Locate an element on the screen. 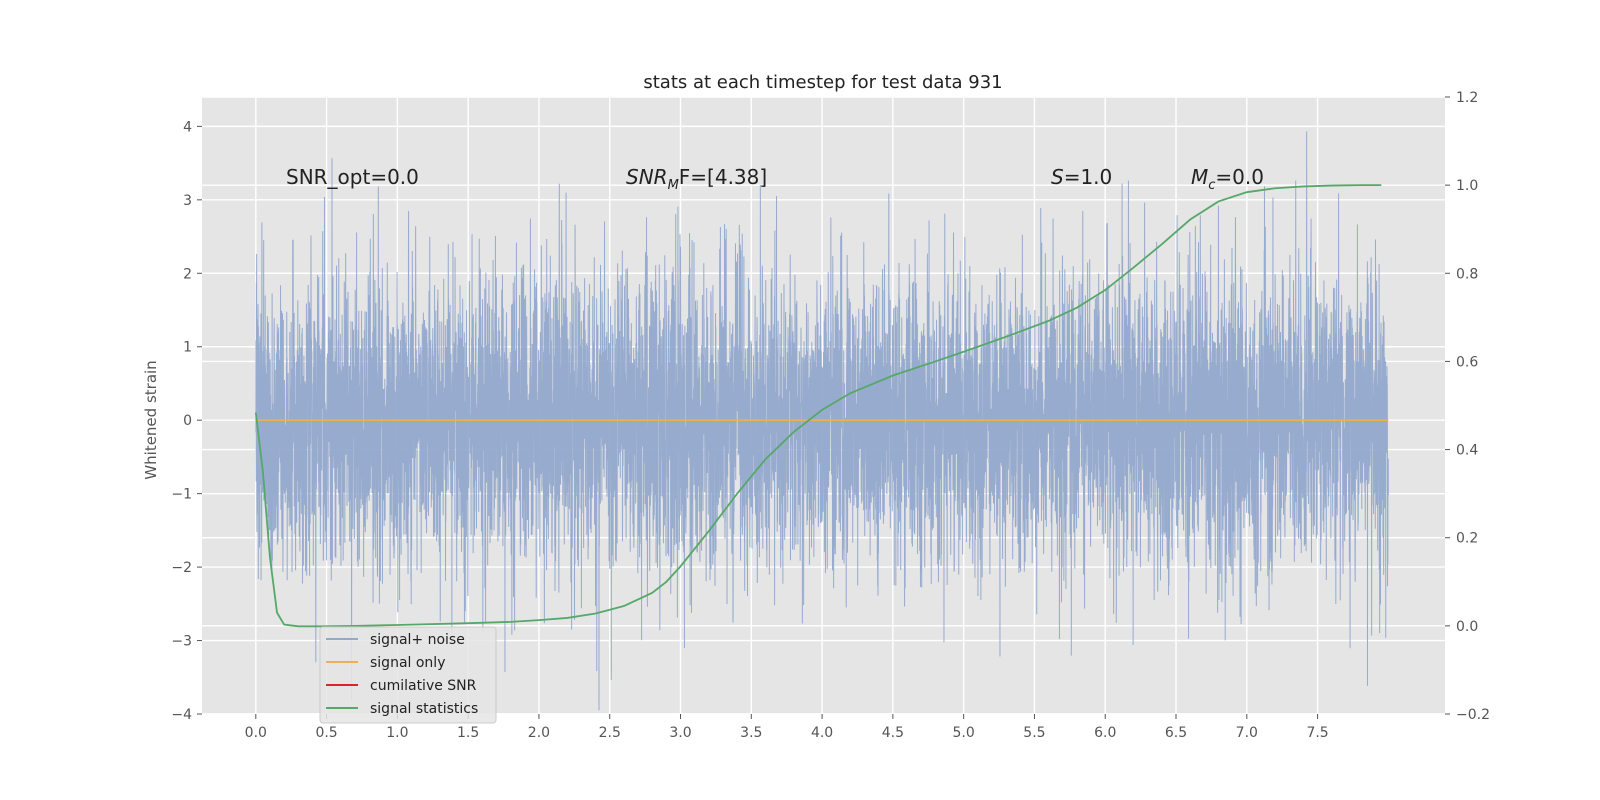 The image size is (1600, 800). annotation-snr-mf: SNRMF=[4.38] is located at coordinates (696, 179).